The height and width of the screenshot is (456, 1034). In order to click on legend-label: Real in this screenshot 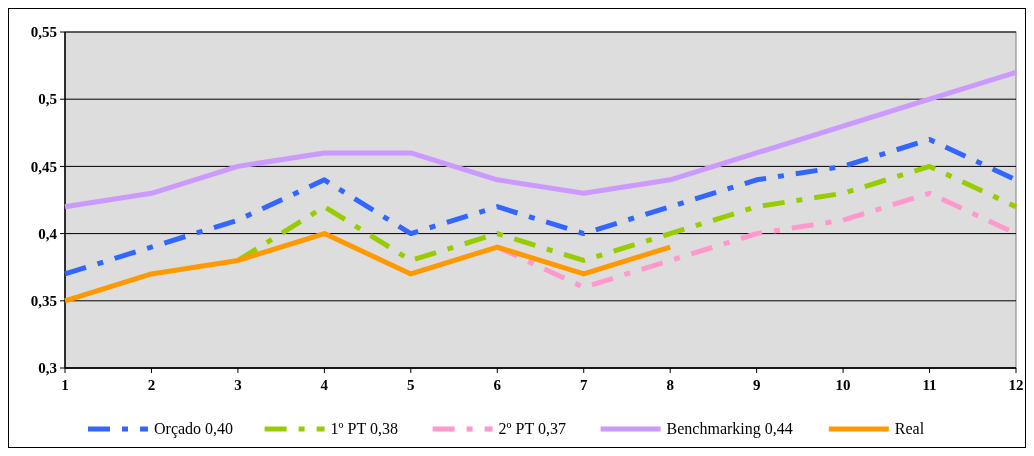, I will do `click(909, 428)`.